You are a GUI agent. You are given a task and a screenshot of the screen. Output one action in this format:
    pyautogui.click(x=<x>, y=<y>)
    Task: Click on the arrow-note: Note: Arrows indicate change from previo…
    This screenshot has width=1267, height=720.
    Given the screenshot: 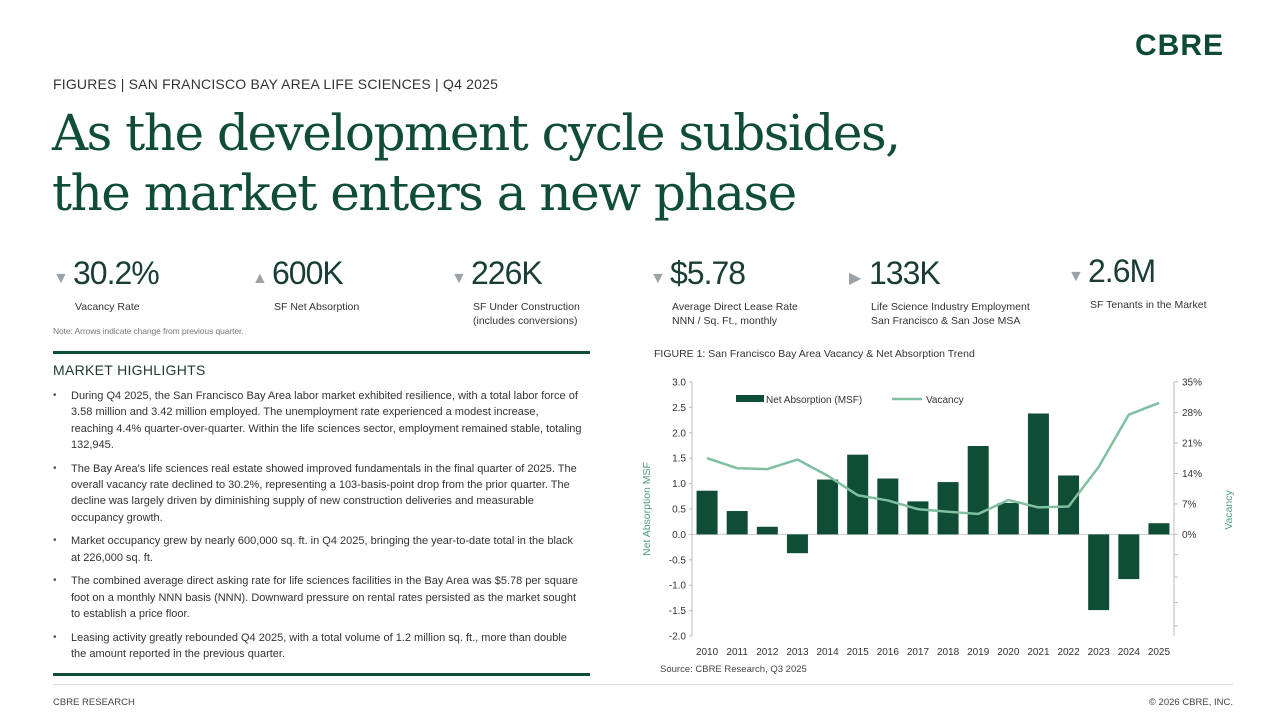 What is the action you would take?
    pyautogui.click(x=148, y=331)
    